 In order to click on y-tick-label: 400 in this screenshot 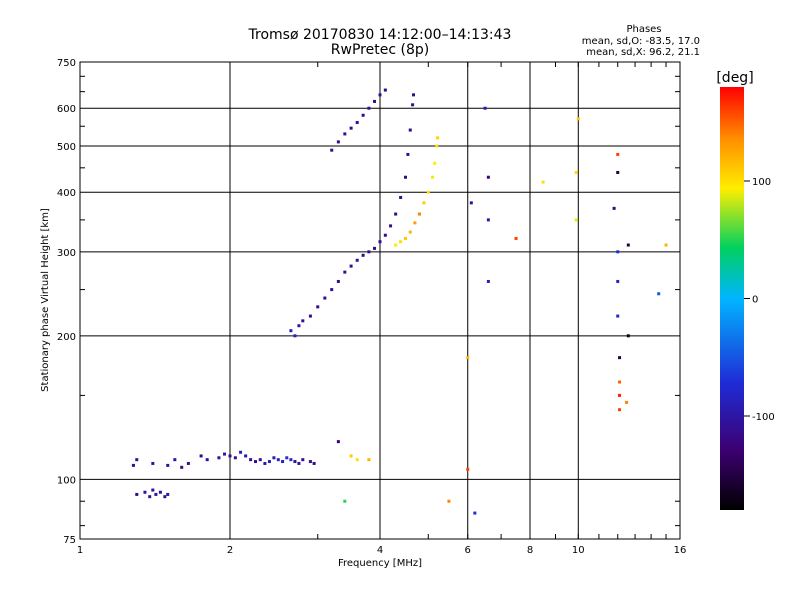, I will do `click(66, 193)`.